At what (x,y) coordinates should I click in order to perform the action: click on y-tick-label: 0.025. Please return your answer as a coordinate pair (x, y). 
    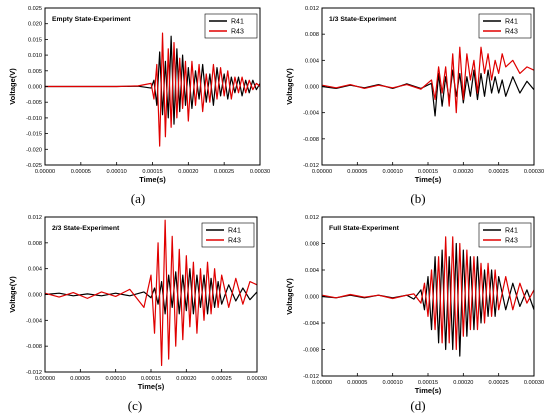
    Looking at the image, I should click on (35, 9).